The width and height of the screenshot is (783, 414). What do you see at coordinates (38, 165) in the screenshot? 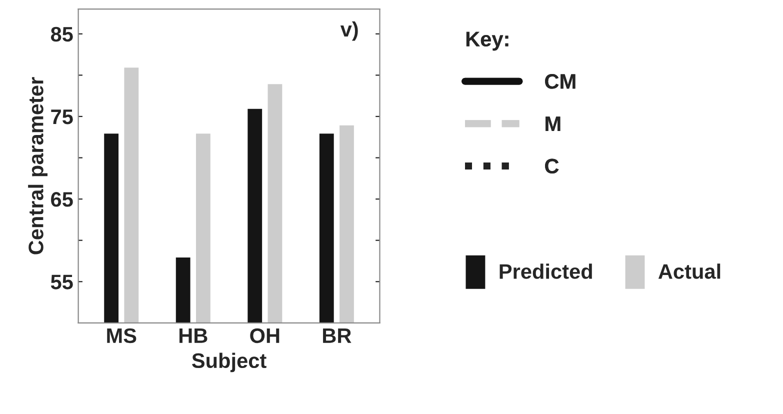
I see `y-axis-title: Central parameter` at bounding box center [38, 165].